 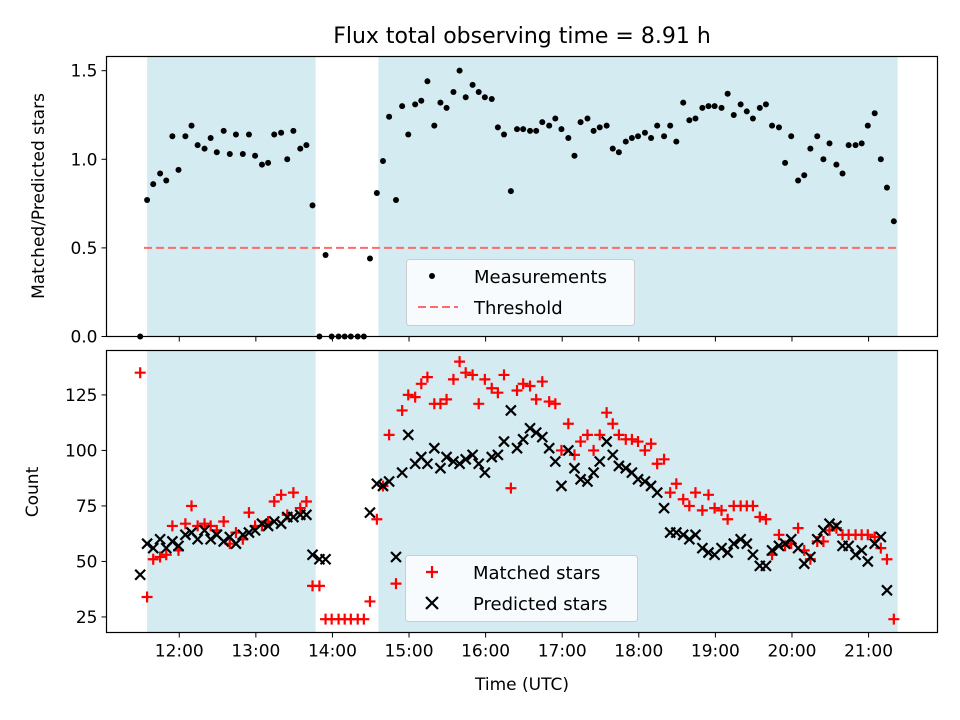 I want to click on bottom-ytick-label: 125, so click(x=81, y=396).